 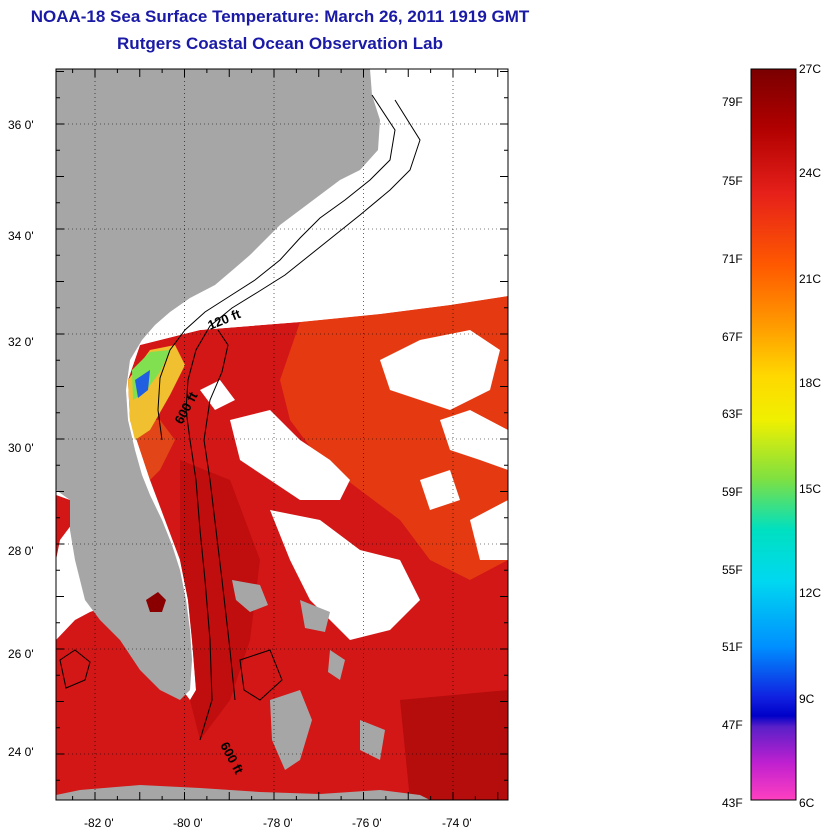 What do you see at coordinates (810, 69) in the screenshot?
I see `colorbar-c-27: 27C` at bounding box center [810, 69].